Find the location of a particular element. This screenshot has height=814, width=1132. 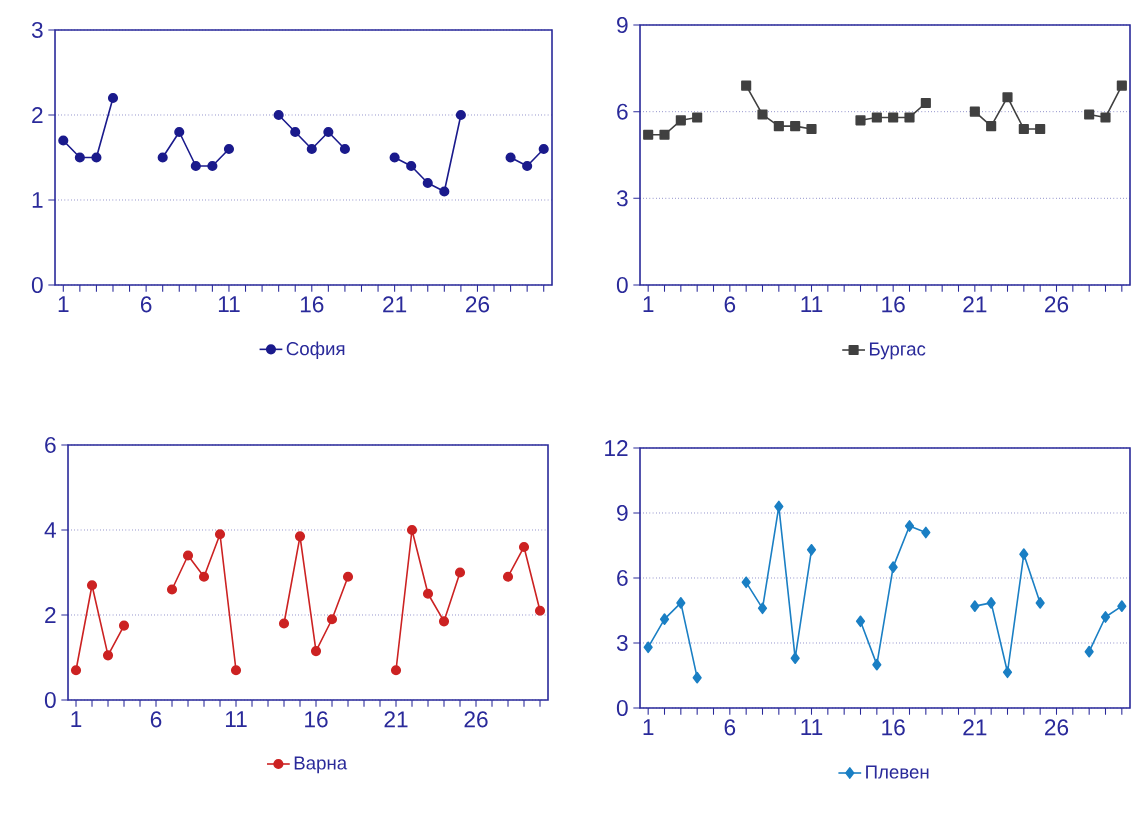

legend-label: Плевен is located at coordinates (897, 772).